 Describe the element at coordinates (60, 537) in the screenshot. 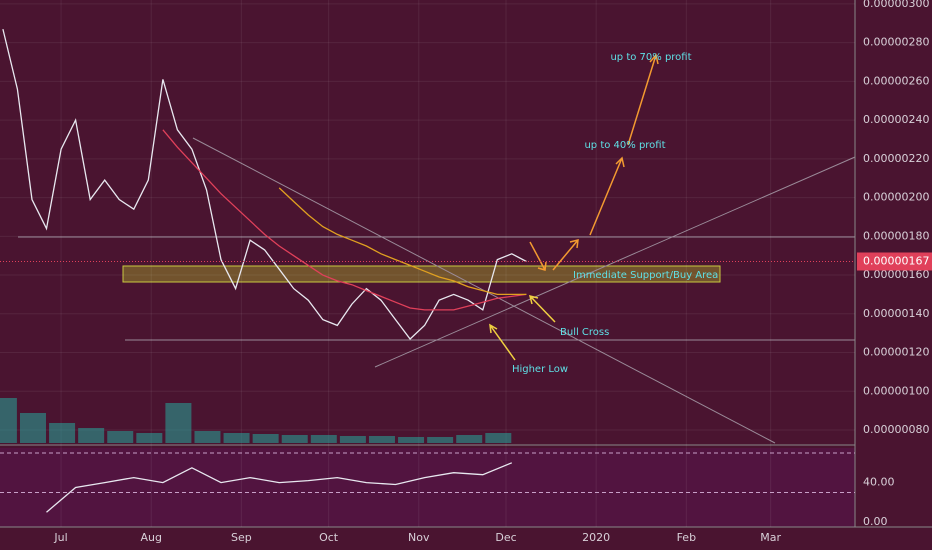

I see `x-tick-label: Jul` at that location.